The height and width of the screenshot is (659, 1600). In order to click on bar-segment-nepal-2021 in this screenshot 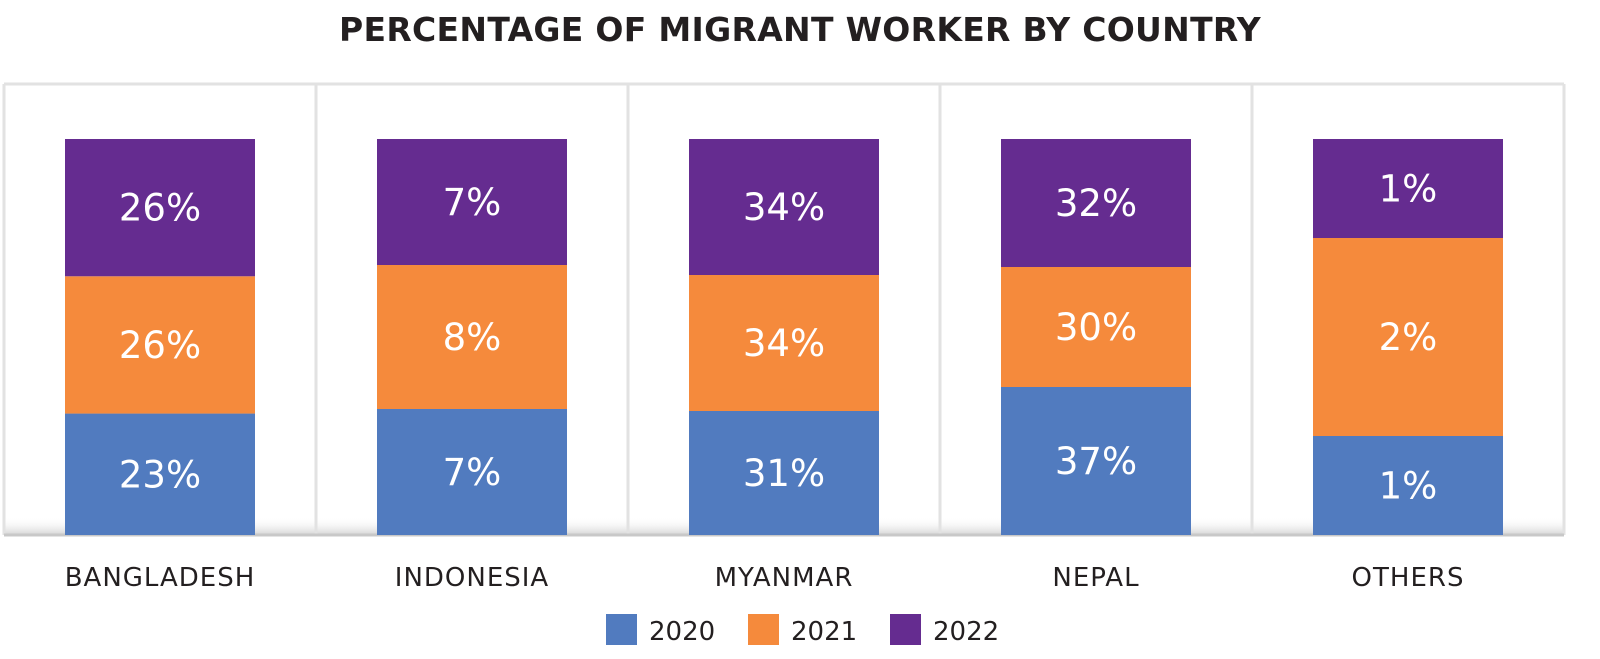, I will do `click(1096, 327)`.